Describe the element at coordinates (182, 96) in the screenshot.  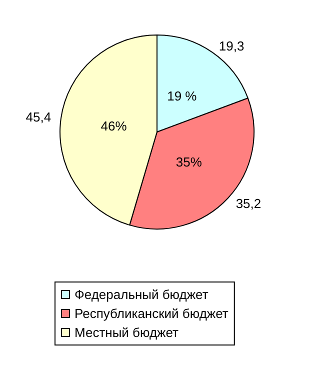
I see `text: 19 %` at that location.